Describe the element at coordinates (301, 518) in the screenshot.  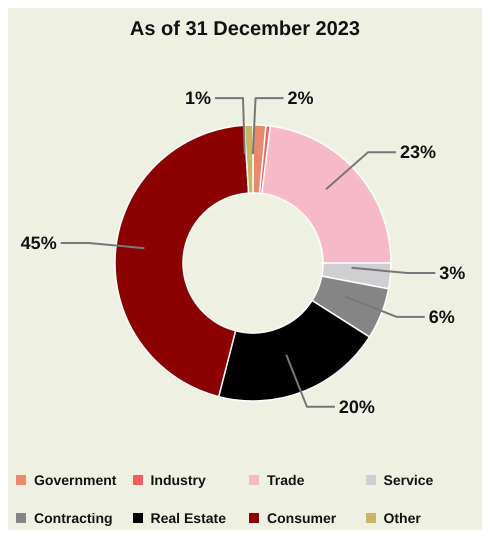
I see `legend-label: Consumer` at that location.